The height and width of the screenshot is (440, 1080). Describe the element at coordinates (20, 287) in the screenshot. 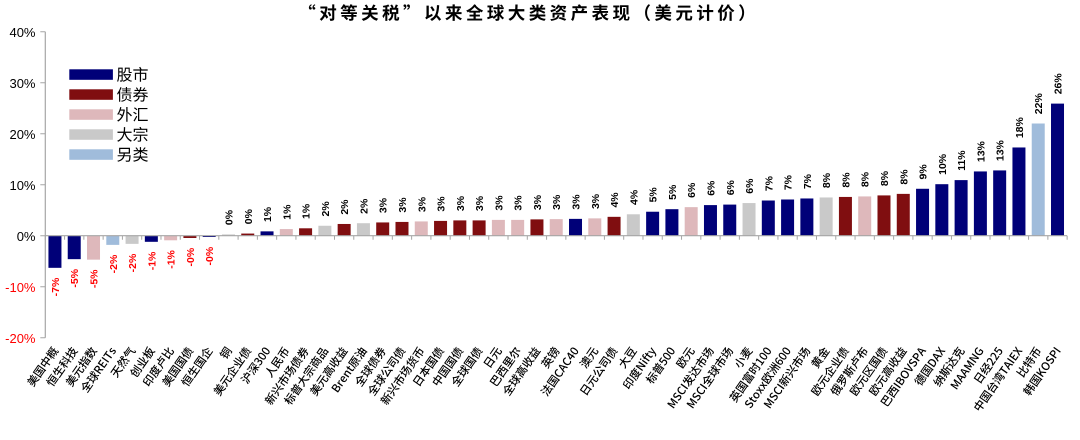

I see `svg-text: -10%` at that location.